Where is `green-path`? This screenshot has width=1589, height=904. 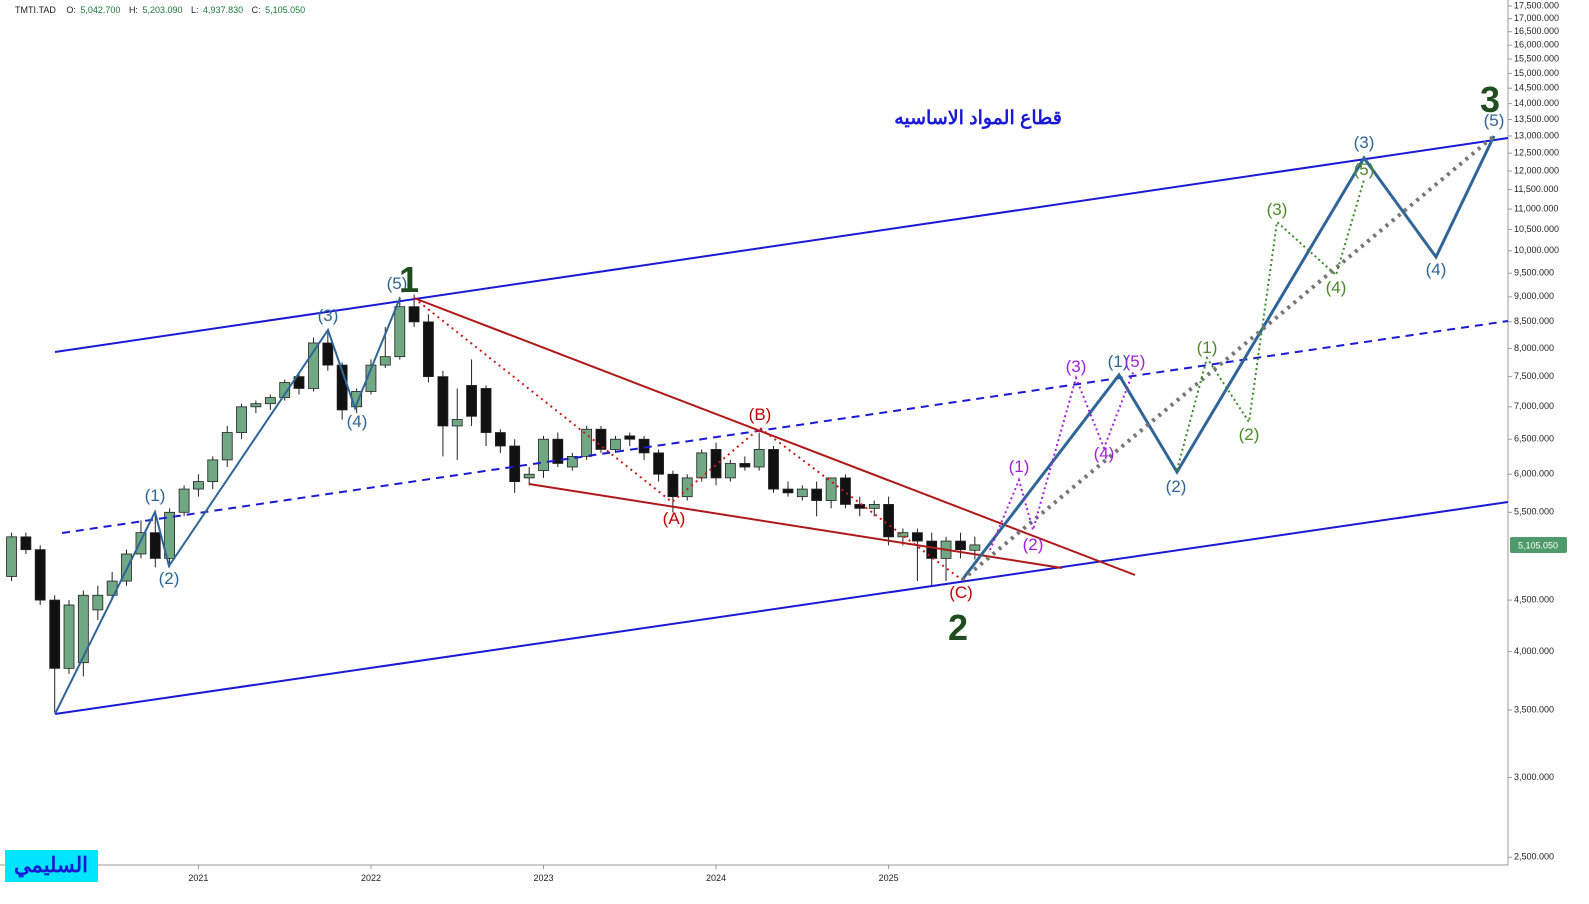
green-path is located at coordinates (1270, 325).